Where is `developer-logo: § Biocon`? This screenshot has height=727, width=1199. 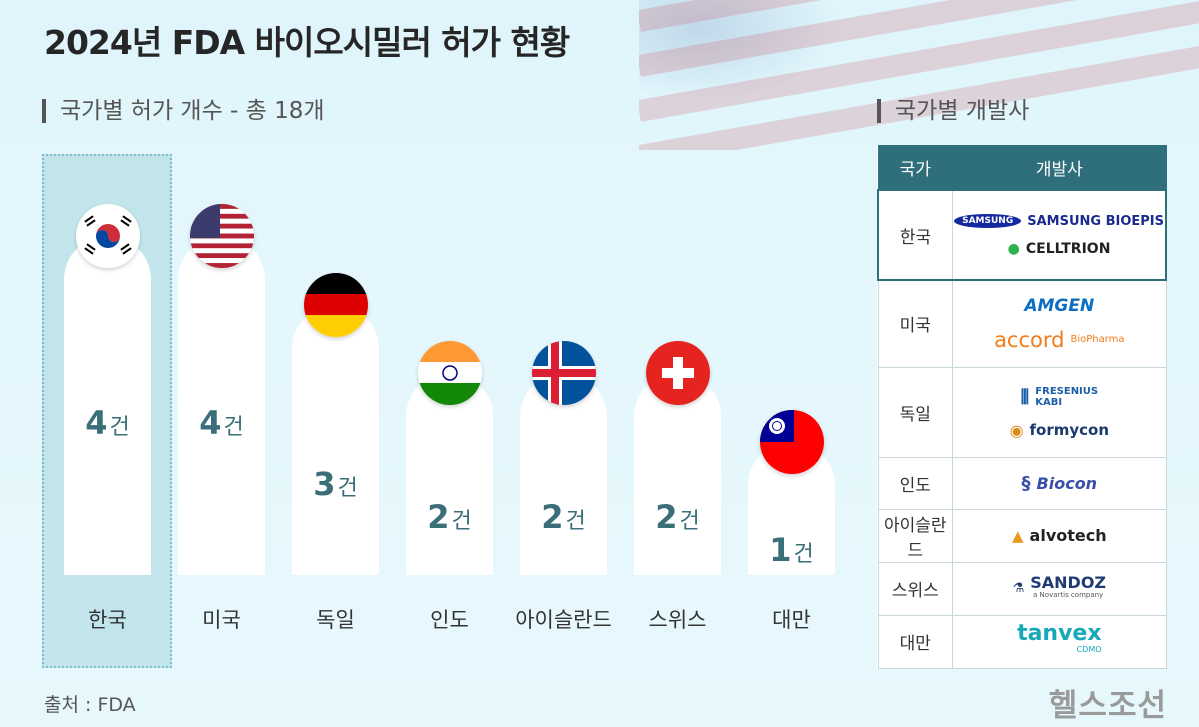 developer-logo: § Biocon is located at coordinates (1059, 483).